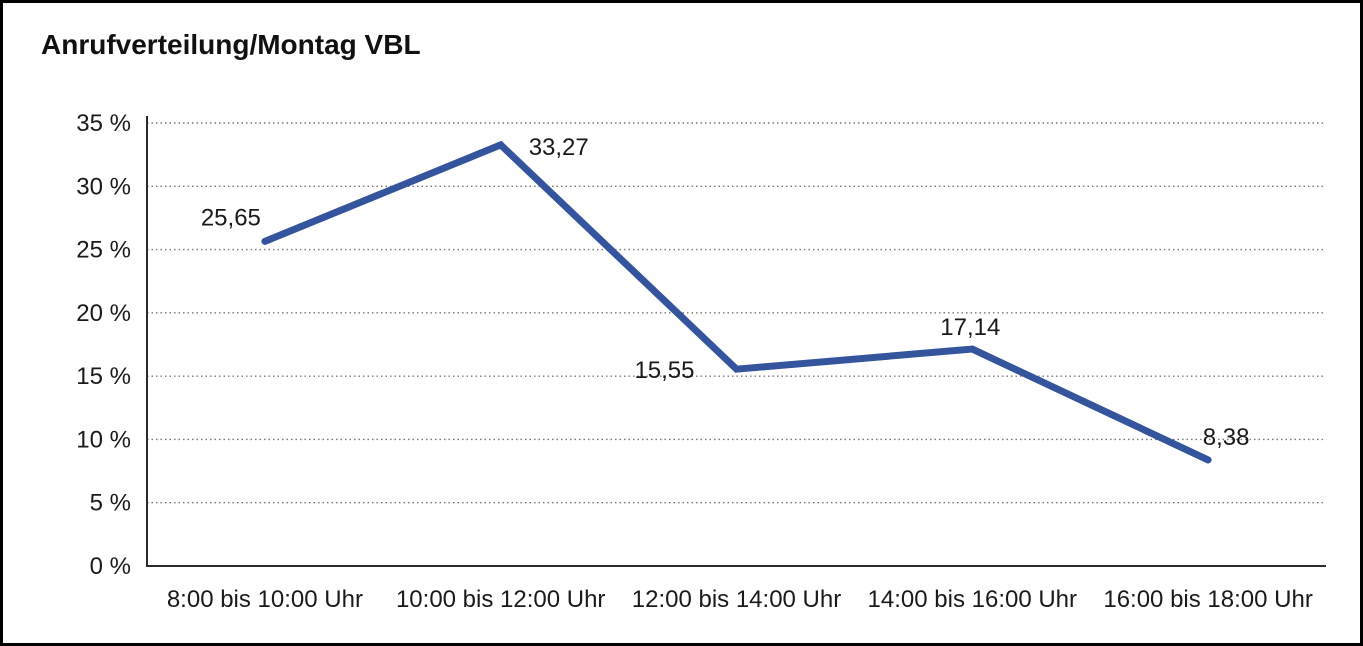  What do you see at coordinates (110, 503) in the screenshot?
I see `y-axis-tick-label: 5 %` at bounding box center [110, 503].